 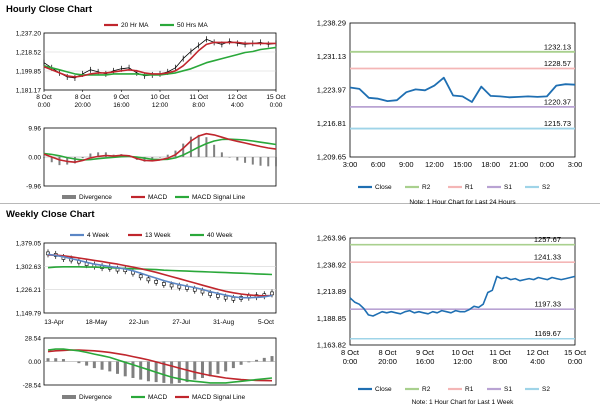 I want to click on hourly-level-label-s1: 1220.37, so click(x=557, y=101).